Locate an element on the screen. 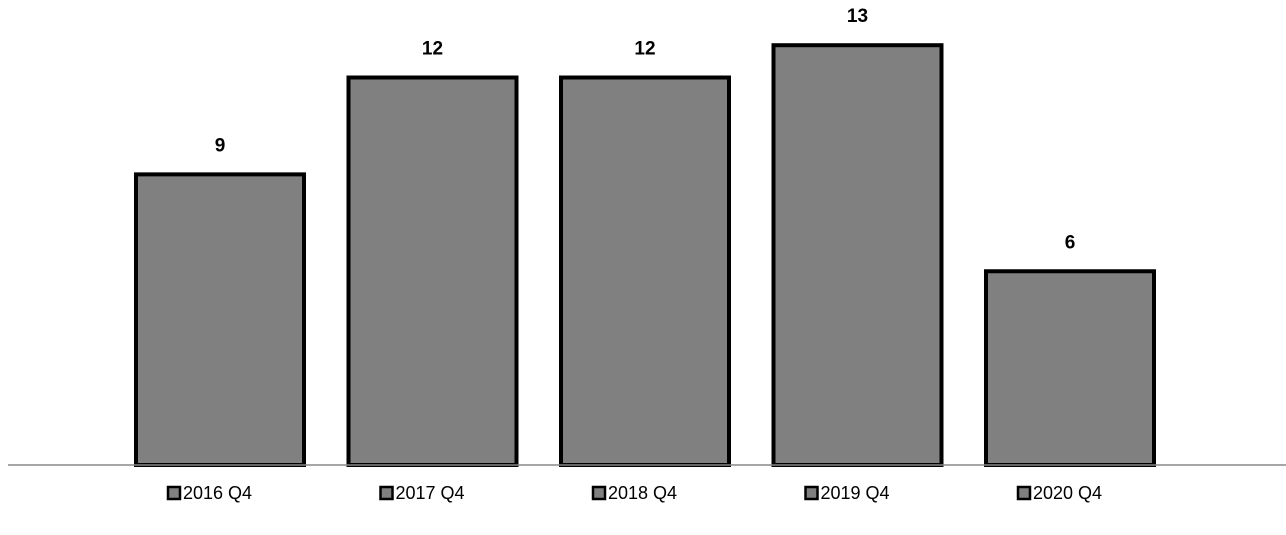  data-label: 6 is located at coordinates (1070, 242).